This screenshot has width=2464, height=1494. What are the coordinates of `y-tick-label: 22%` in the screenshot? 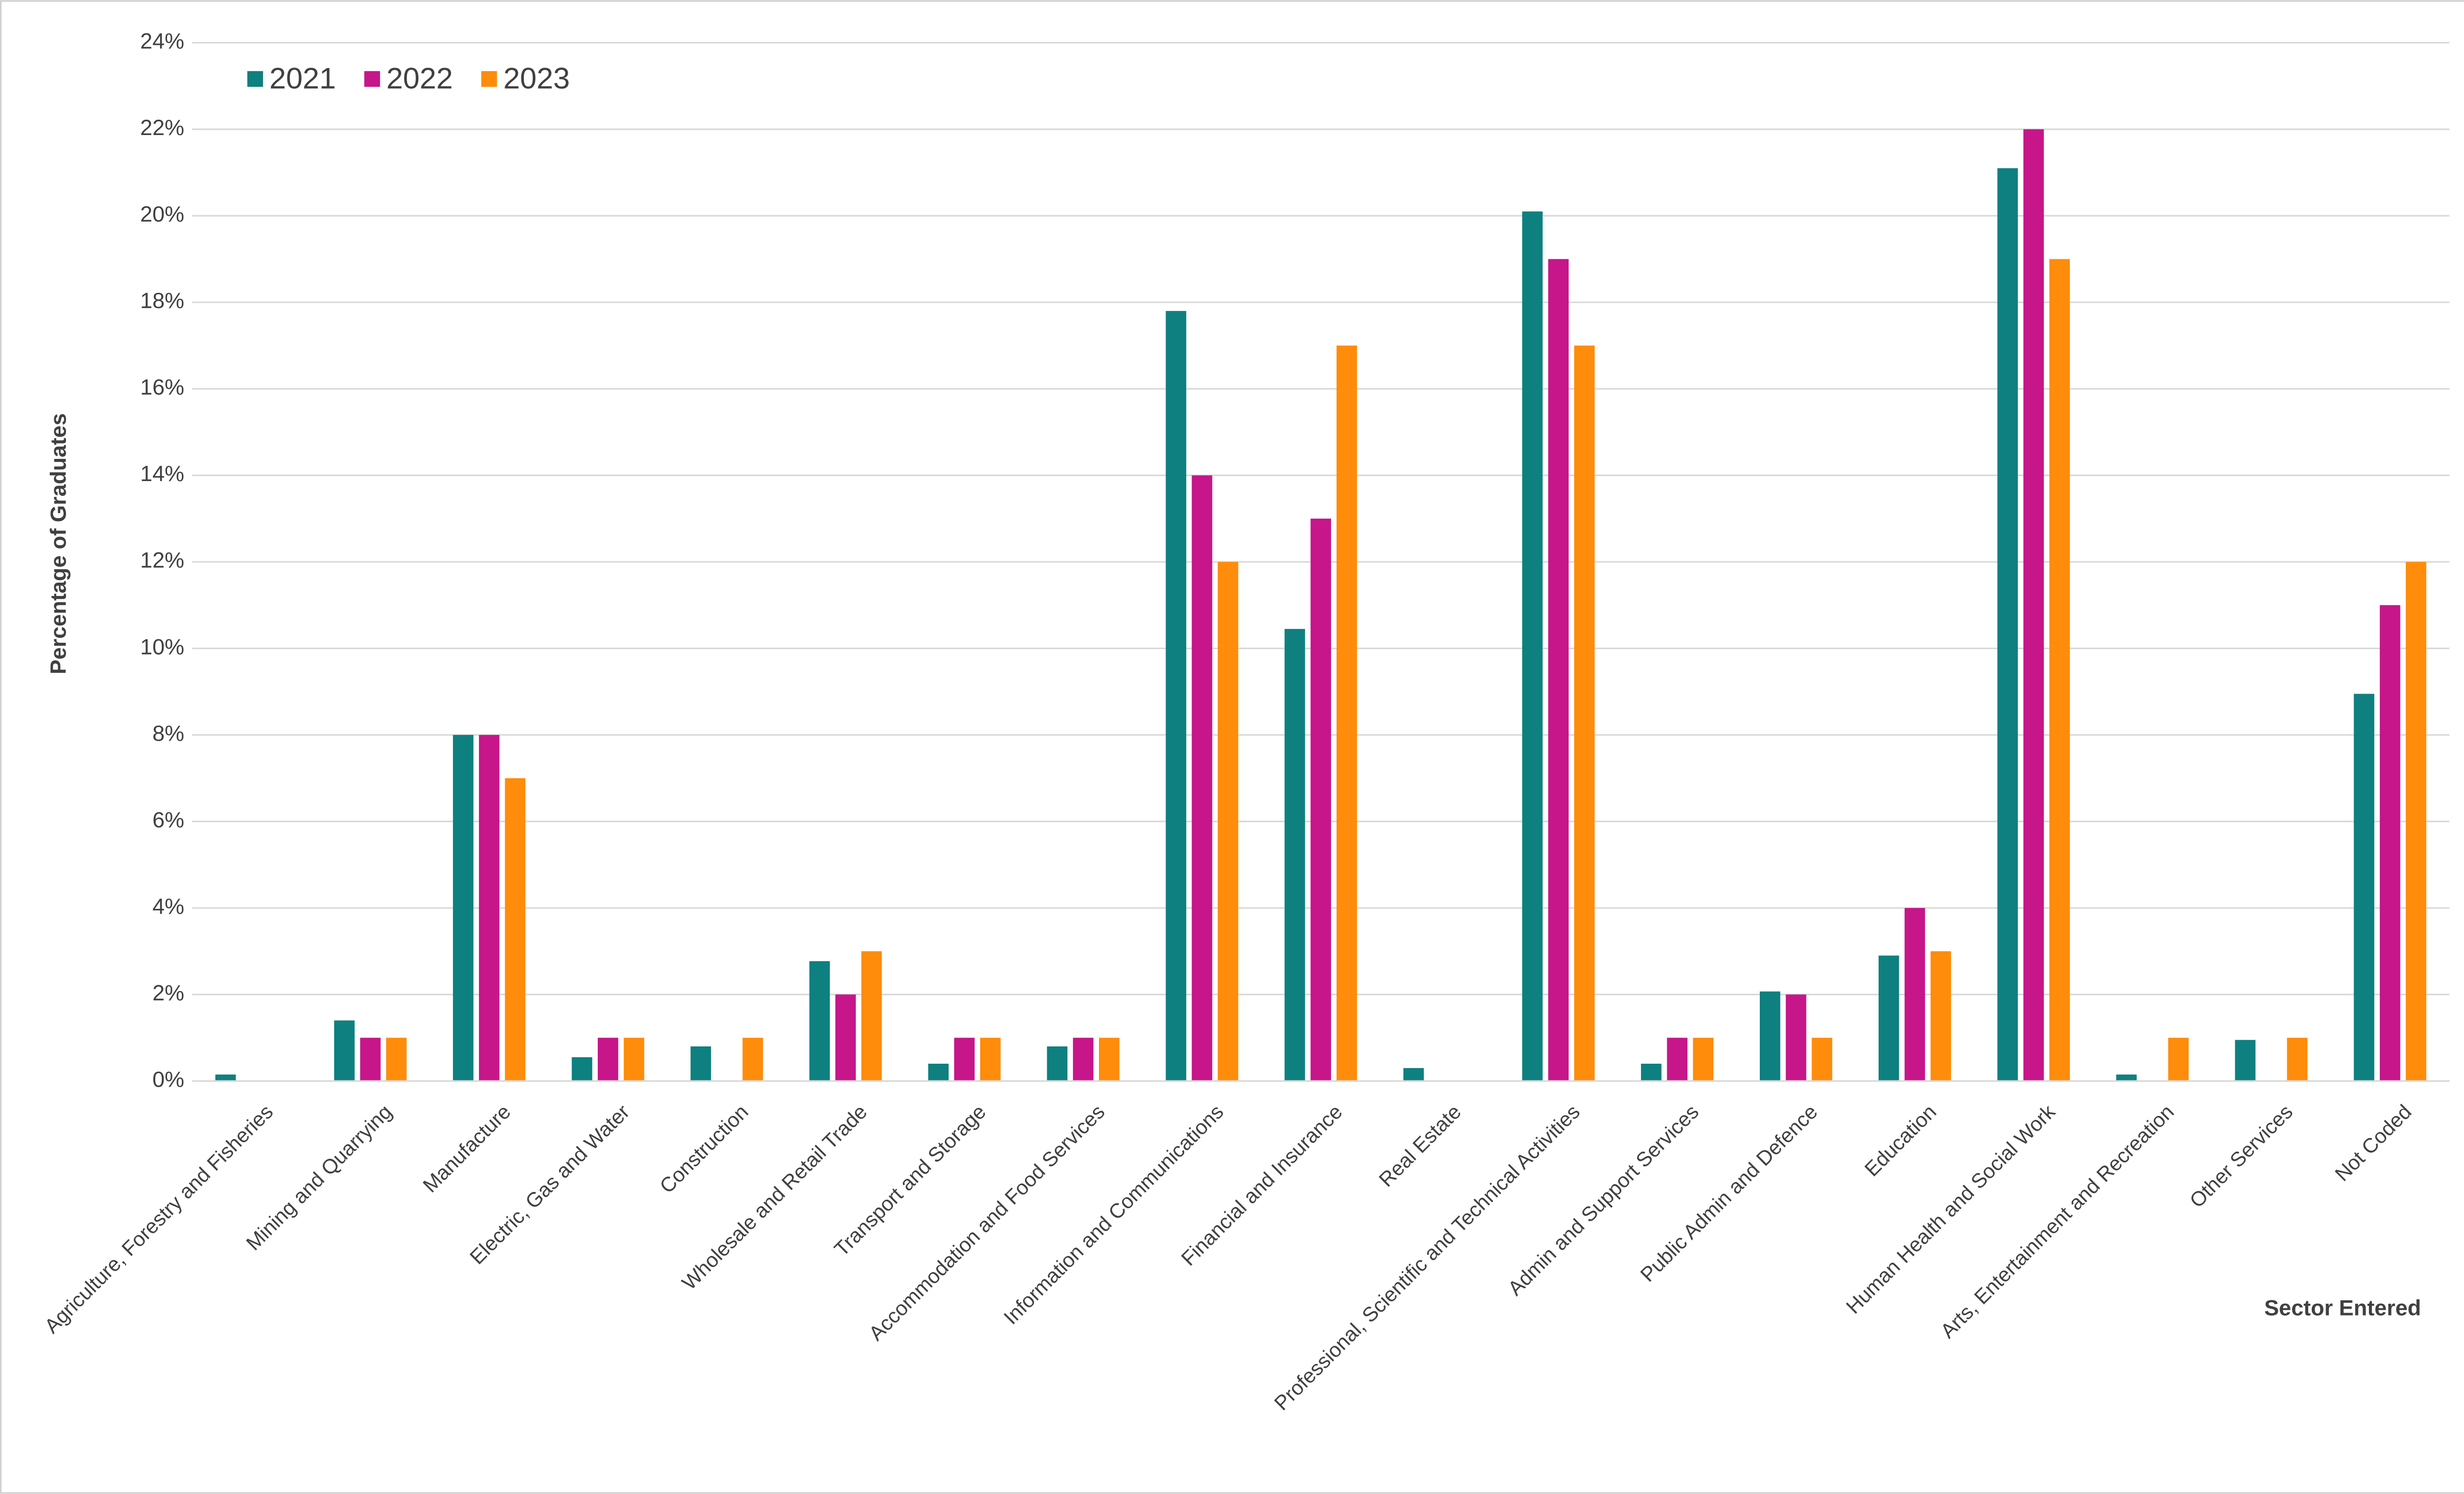 It's located at (162, 127).